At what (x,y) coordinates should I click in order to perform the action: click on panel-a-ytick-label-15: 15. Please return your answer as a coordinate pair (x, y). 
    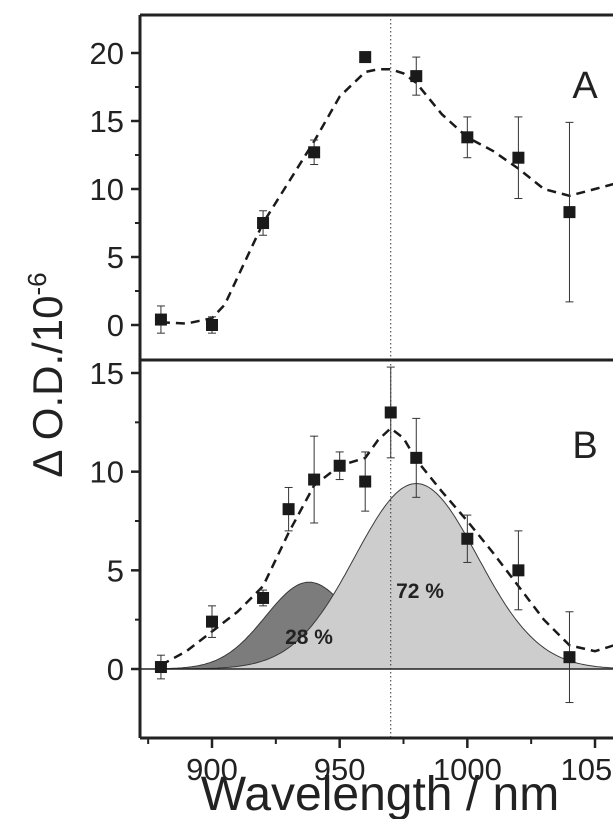
    Looking at the image, I should click on (107, 121).